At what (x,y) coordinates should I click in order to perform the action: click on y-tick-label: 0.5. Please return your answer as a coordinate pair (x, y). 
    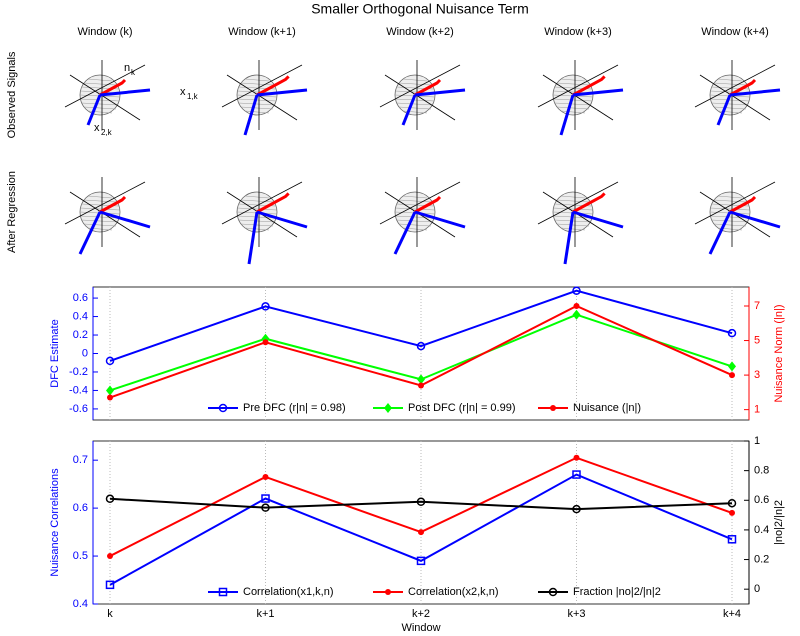
    Looking at the image, I should click on (80, 556).